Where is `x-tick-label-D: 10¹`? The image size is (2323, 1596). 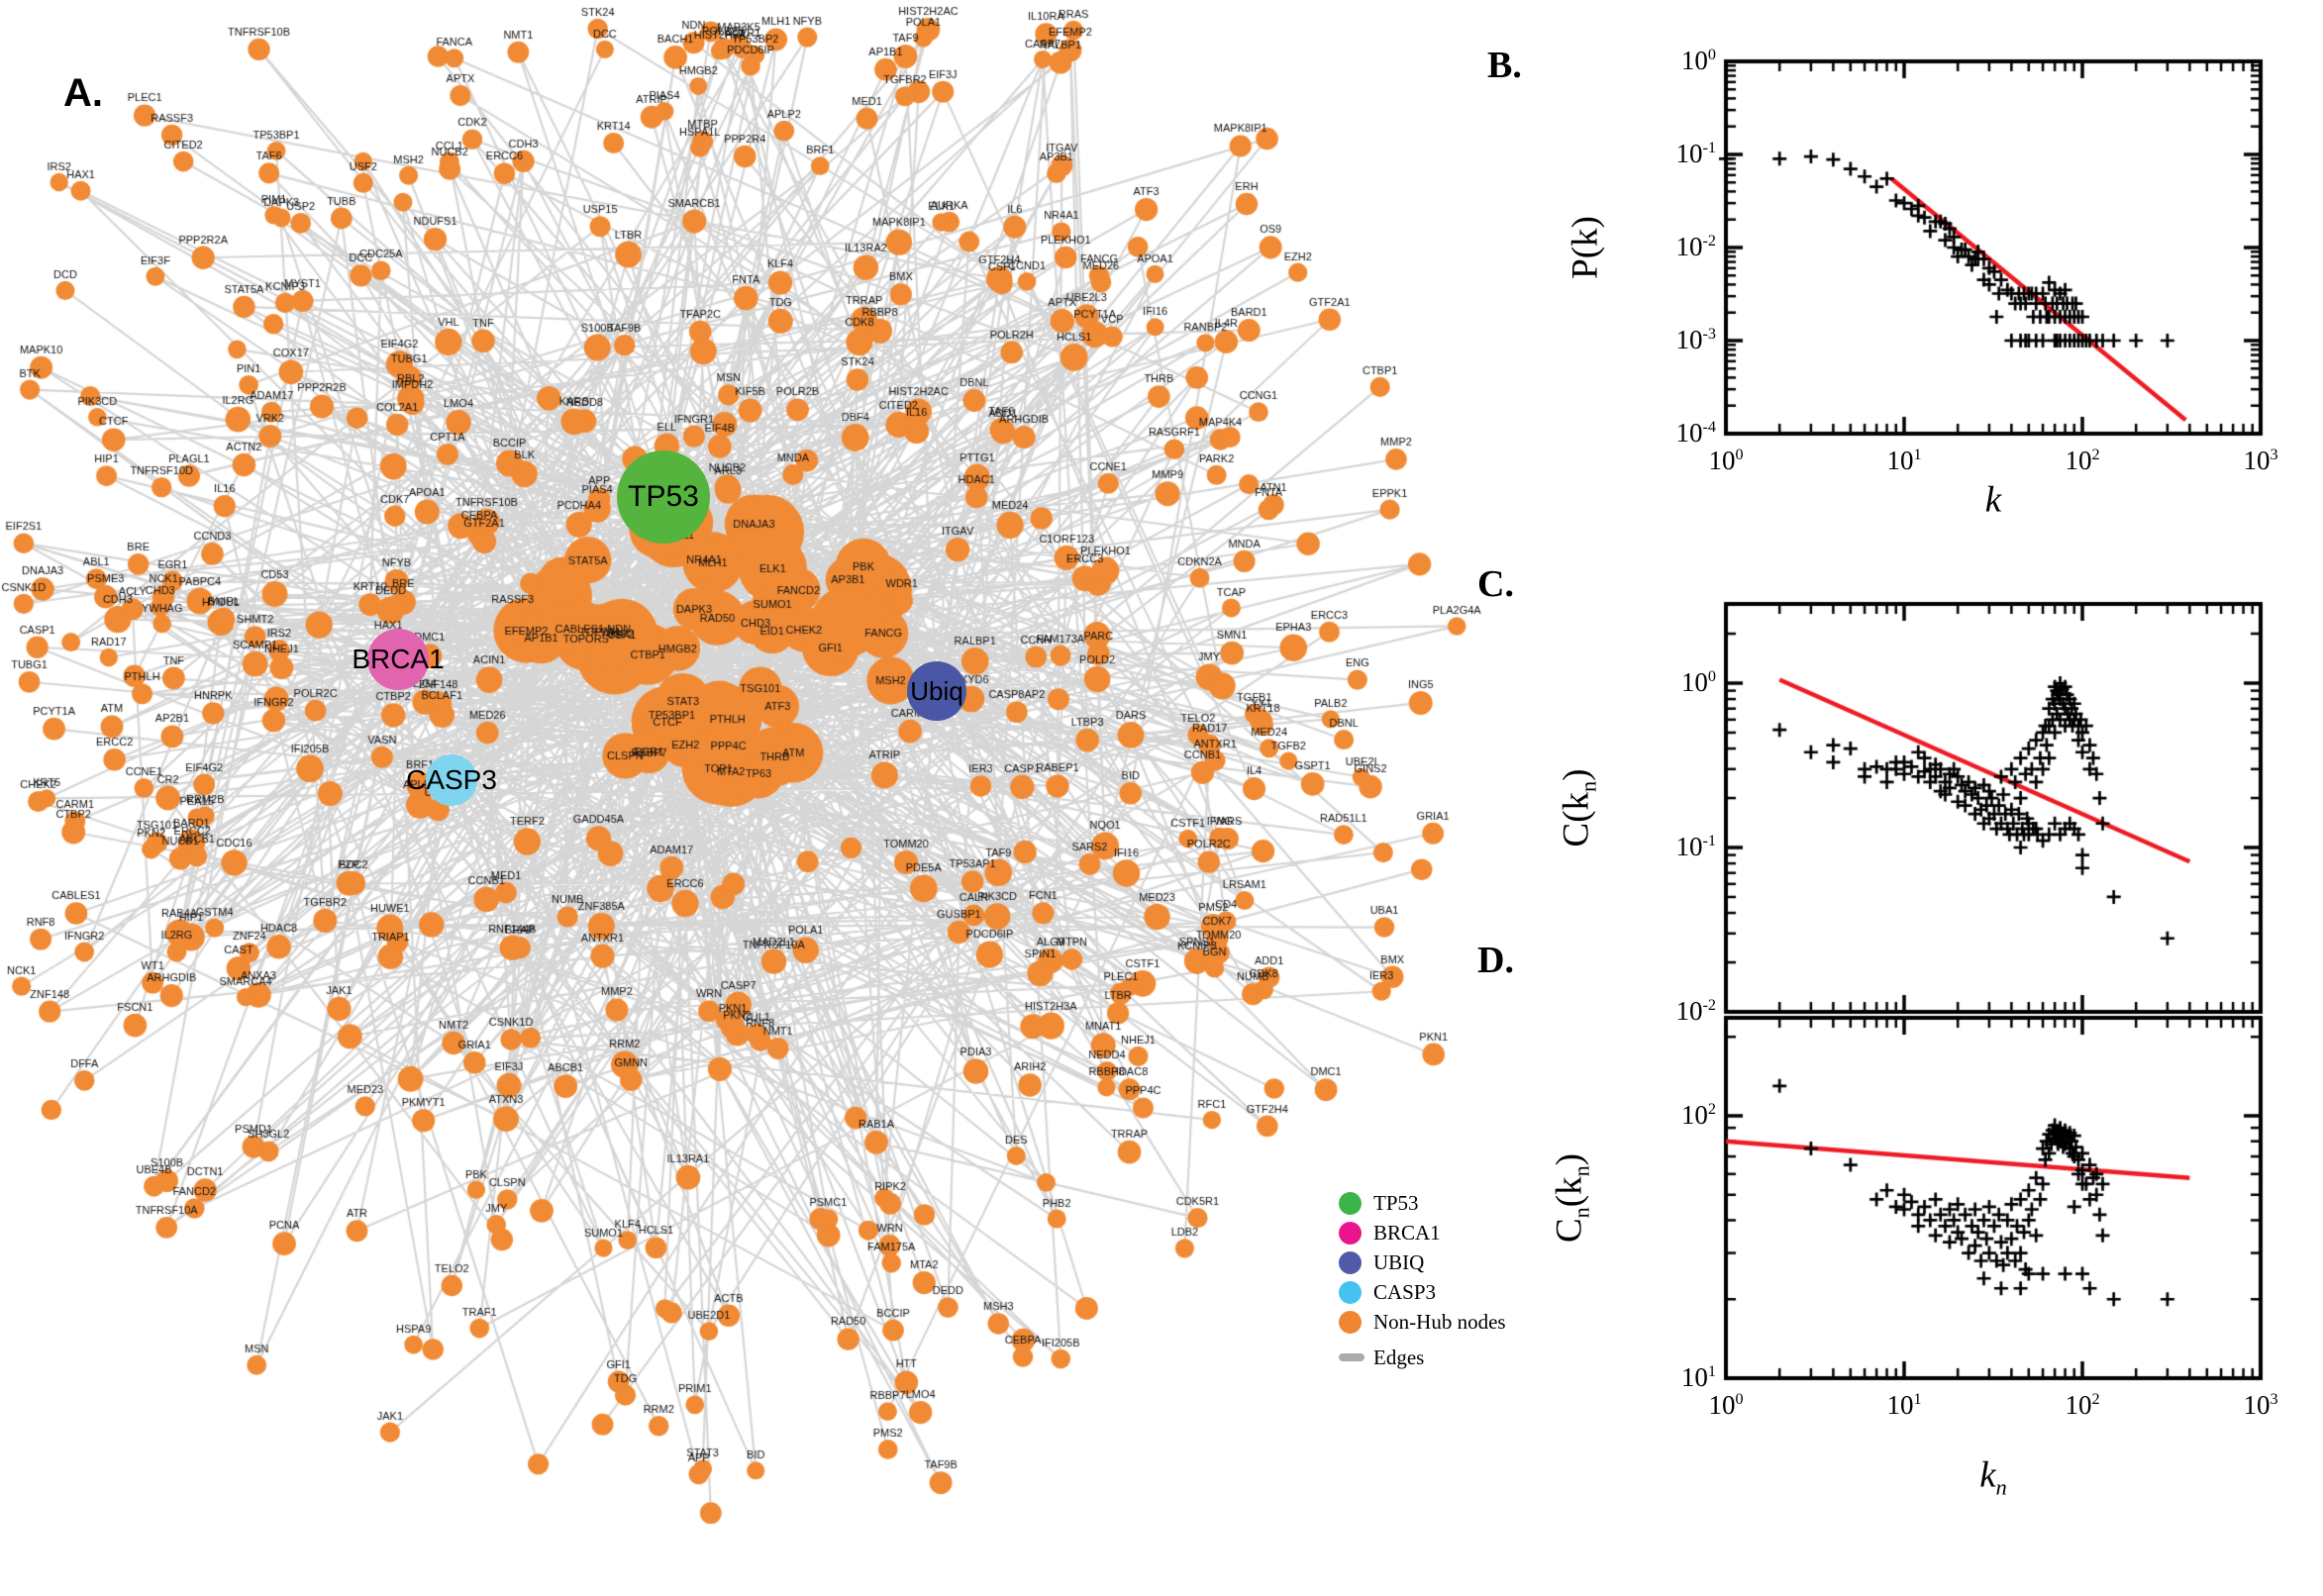
x-tick-label-D: 10¹ is located at coordinates (1904, 1405).